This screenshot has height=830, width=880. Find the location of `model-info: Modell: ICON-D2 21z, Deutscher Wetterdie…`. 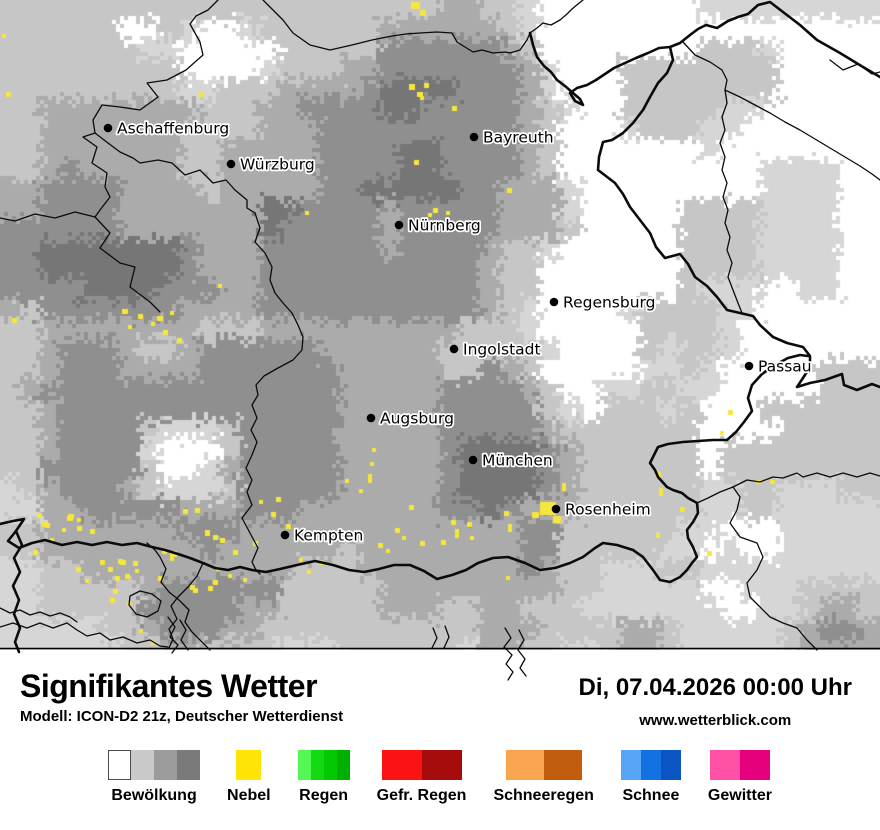

model-info: Modell: ICON-D2 21z, Deutscher Wetterdie… is located at coordinates (182, 716).